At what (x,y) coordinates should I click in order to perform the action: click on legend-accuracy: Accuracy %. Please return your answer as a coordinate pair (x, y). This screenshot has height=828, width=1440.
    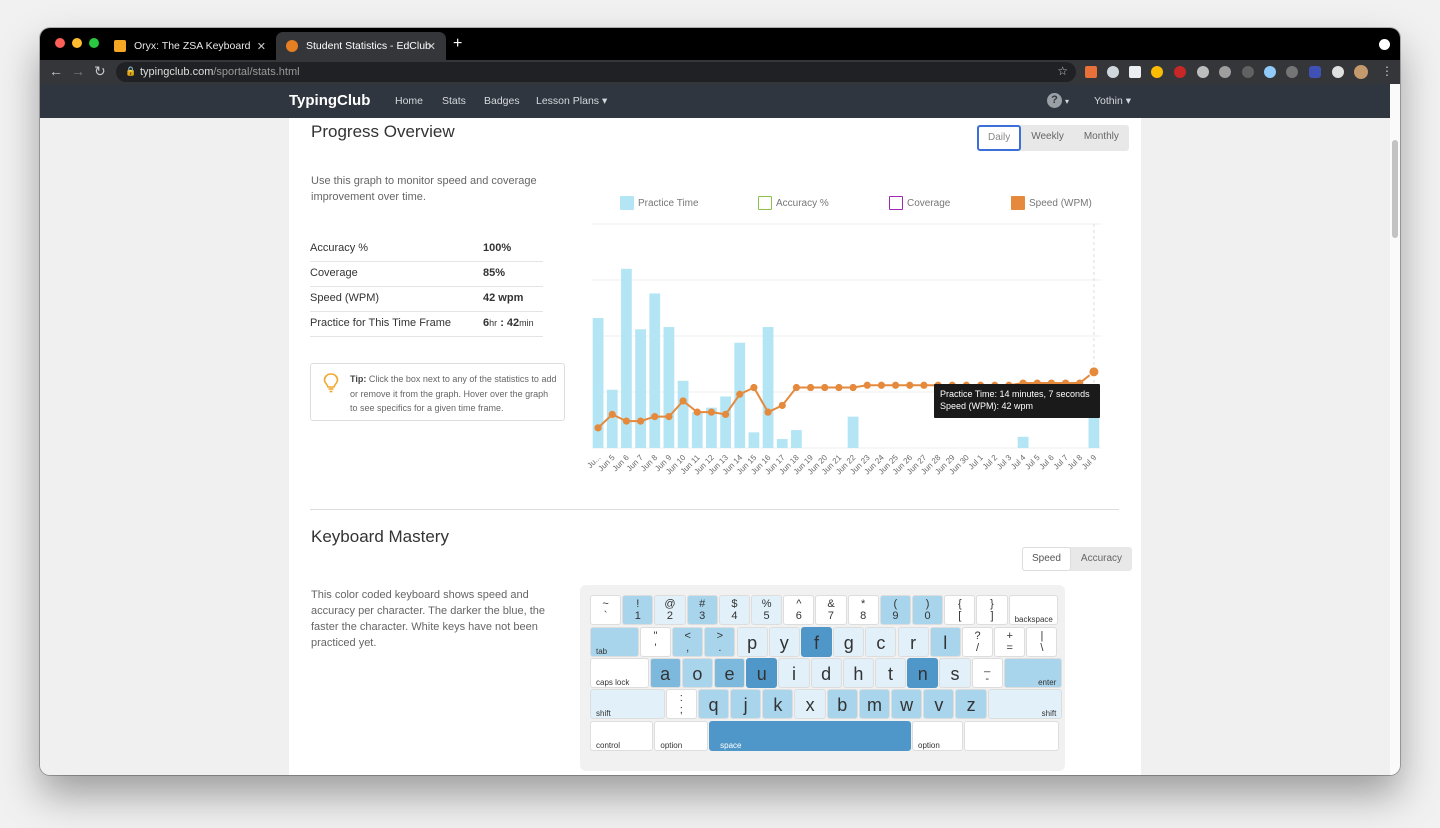
    Looking at the image, I should click on (793, 203).